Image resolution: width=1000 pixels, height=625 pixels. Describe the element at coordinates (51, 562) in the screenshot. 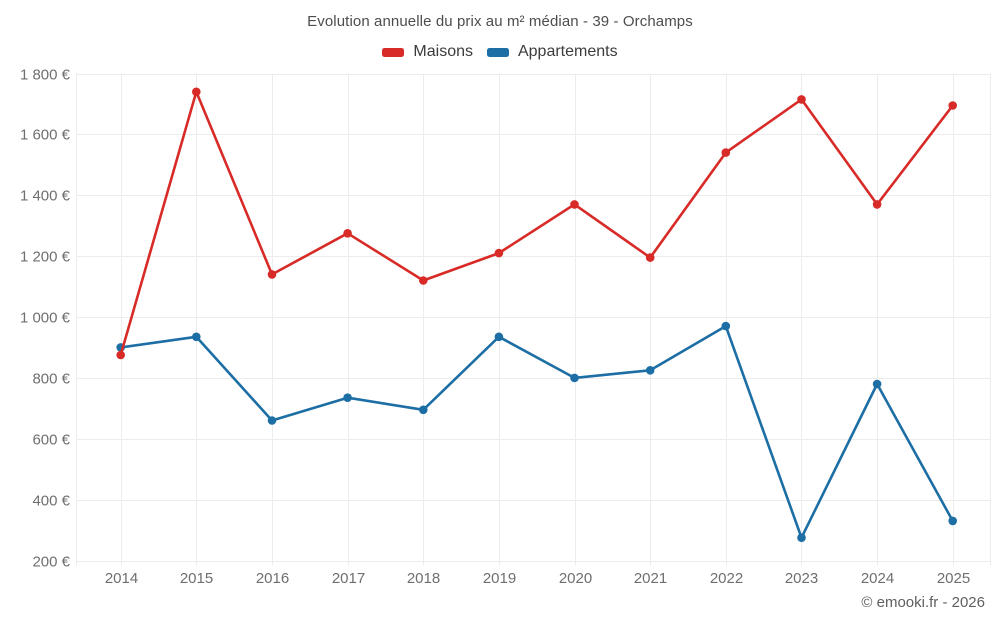

I see `y-tick-label: 200 €` at that location.